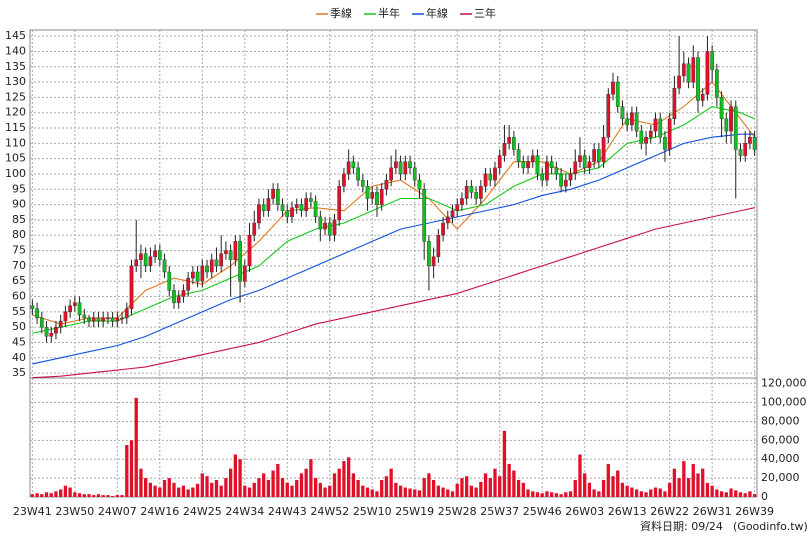  Describe the element at coordinates (780, 458) in the screenshot. I see `y2-tick-label: 40,000` at that location.